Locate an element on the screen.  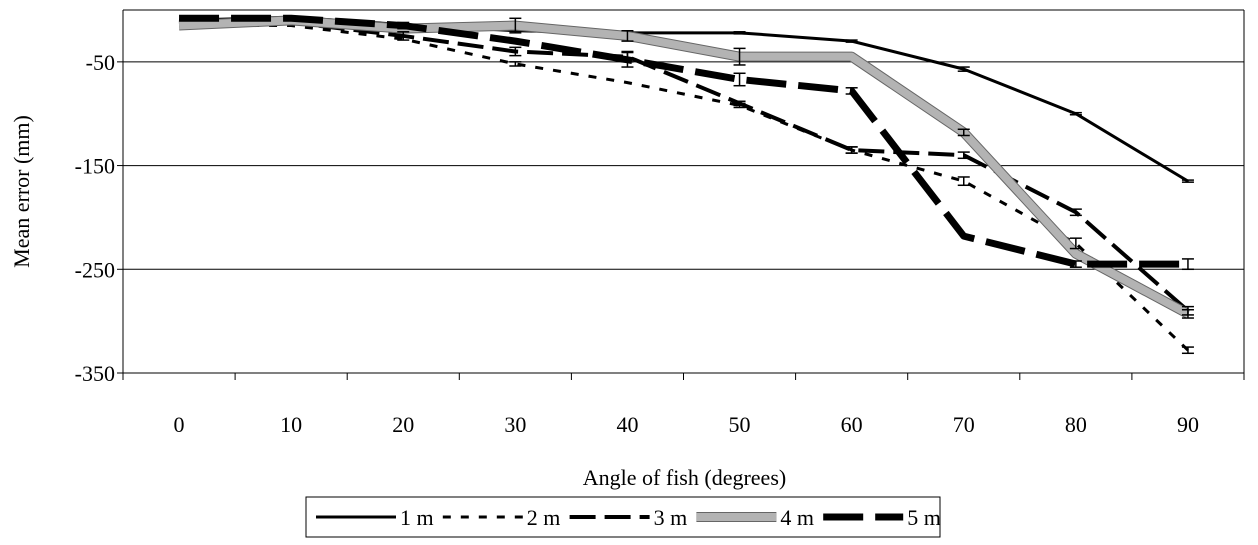
legend-item: 1 m is located at coordinates (375, 517).